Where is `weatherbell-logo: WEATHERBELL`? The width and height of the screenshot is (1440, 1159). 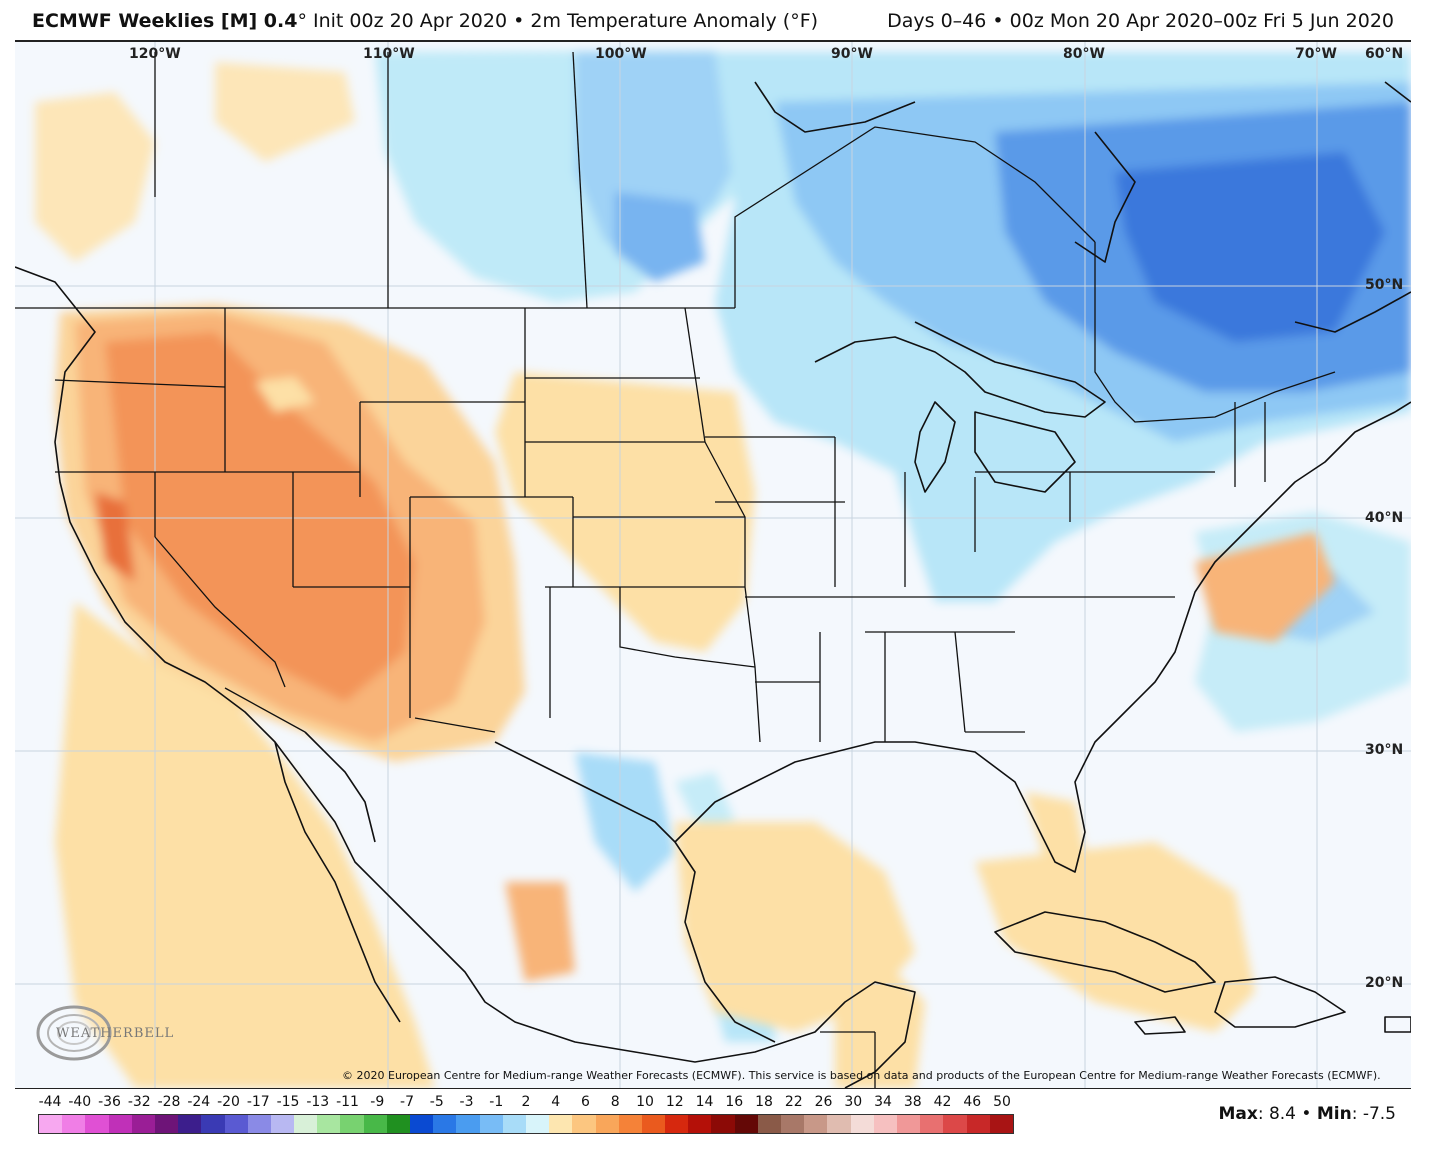
weatherbell-logo: WEATHERBELL is located at coordinates (103, 1033).